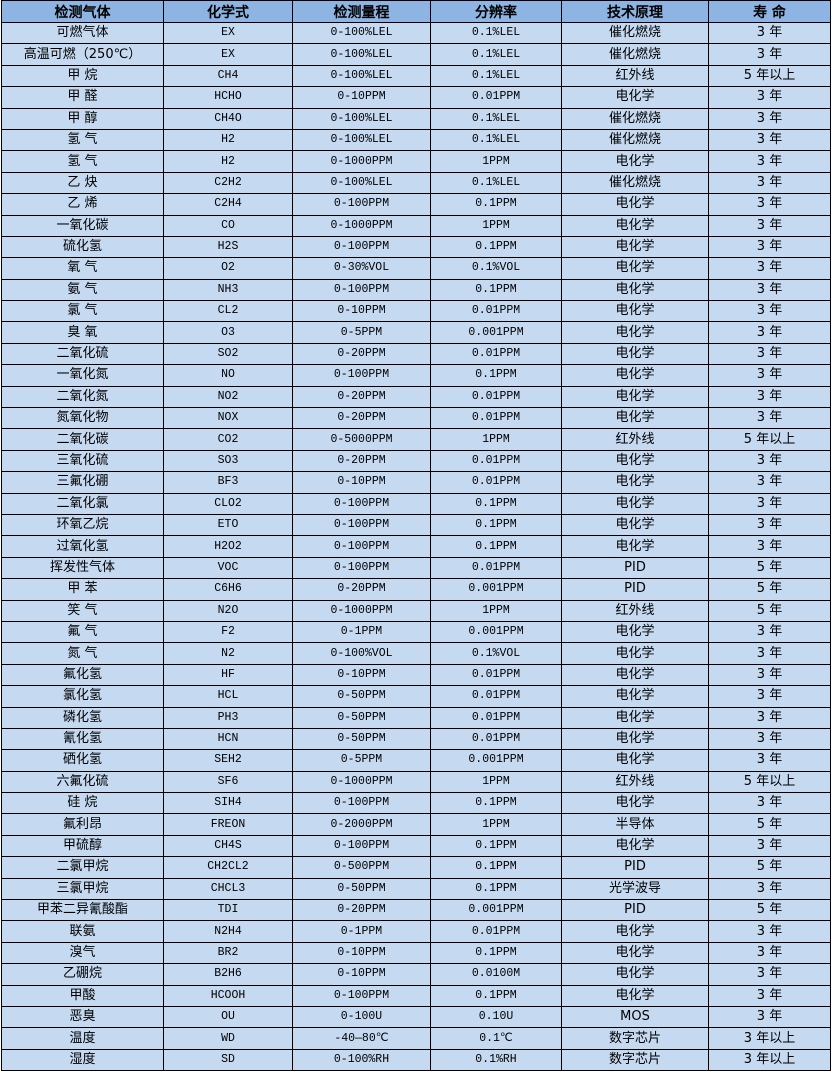 The image size is (831, 1075). Describe the element at coordinates (82, 204) in the screenshot. I see `cell-gas: 乙 烯` at that location.